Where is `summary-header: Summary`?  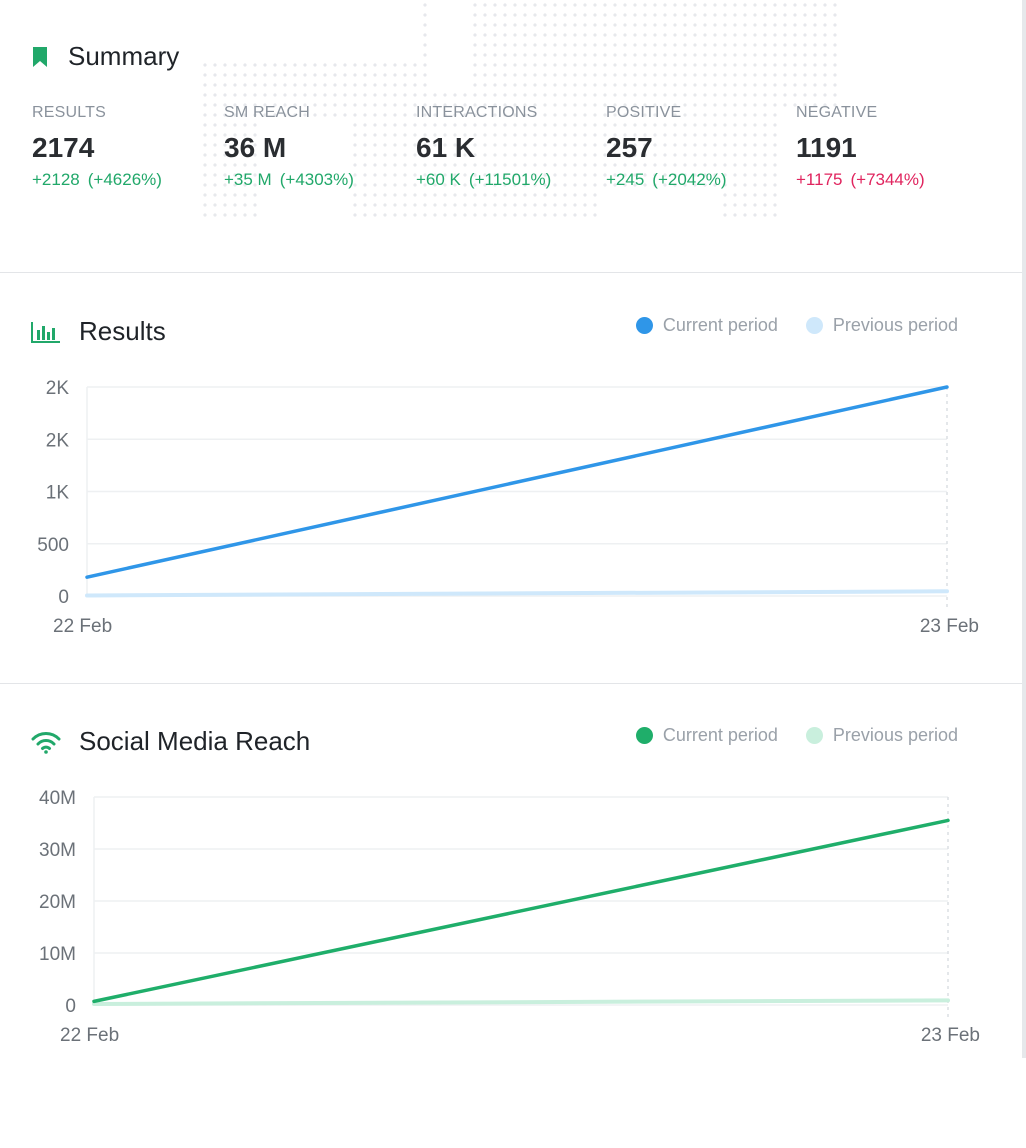
summary-header: Summary is located at coordinates (105, 56).